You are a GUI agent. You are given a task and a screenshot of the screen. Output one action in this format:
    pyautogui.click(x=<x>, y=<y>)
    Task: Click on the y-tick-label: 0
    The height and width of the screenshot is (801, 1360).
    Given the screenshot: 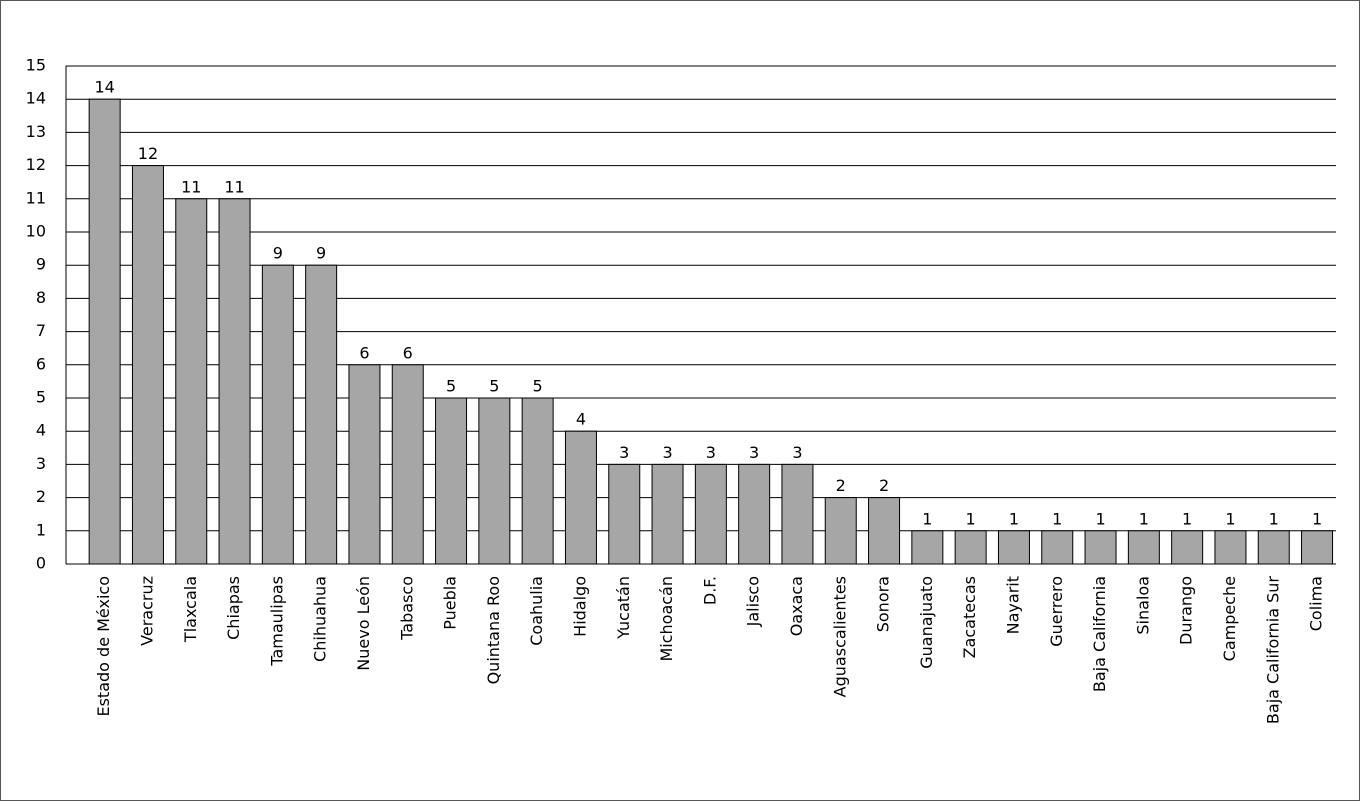 What is the action you would take?
    pyautogui.click(x=41, y=563)
    